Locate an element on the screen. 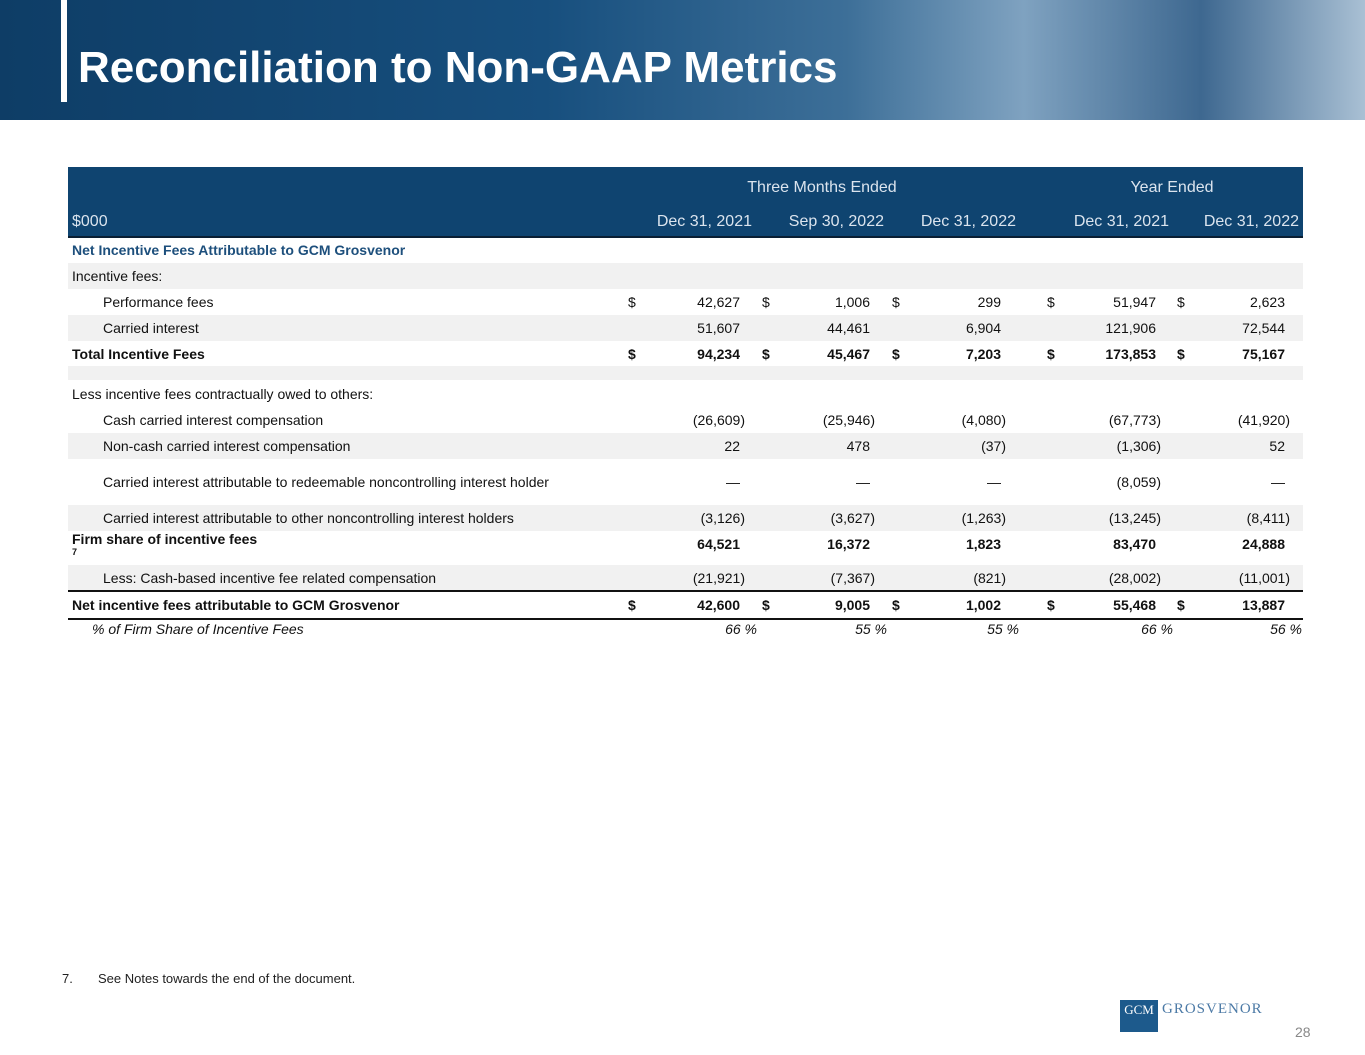  row-label: Cash carried interest compensation is located at coordinates (213, 420).